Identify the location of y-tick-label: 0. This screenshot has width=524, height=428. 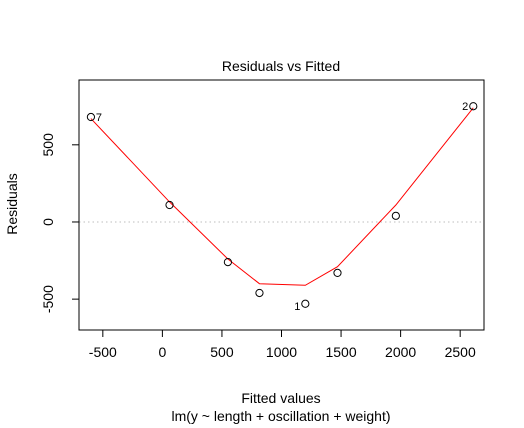
(48, 222).